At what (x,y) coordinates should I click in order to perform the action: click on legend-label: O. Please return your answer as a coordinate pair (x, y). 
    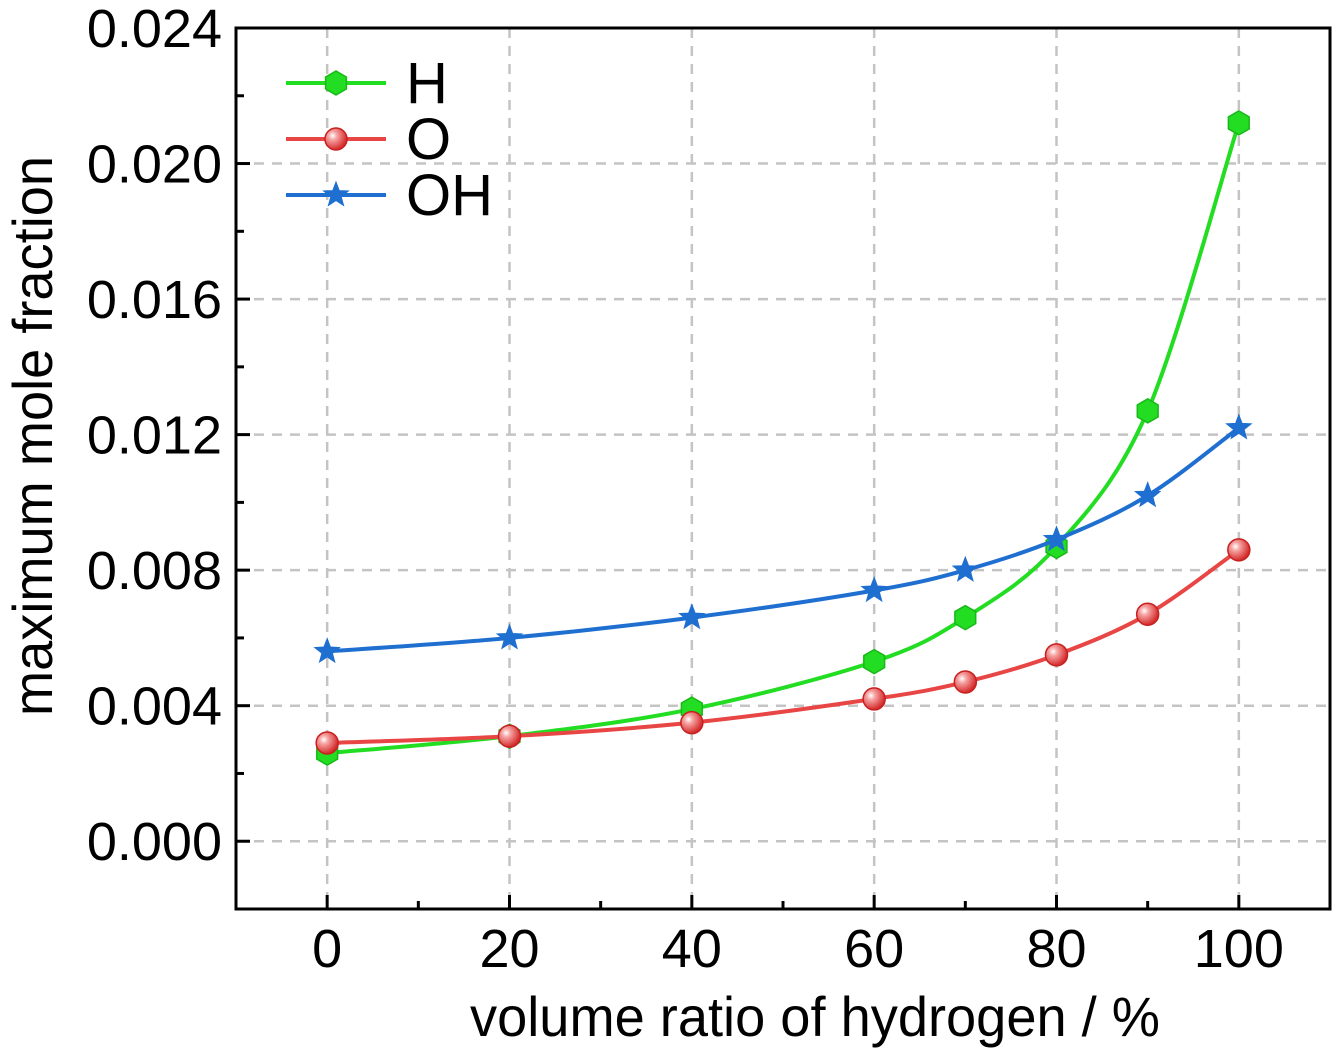
    Looking at the image, I should click on (428, 139).